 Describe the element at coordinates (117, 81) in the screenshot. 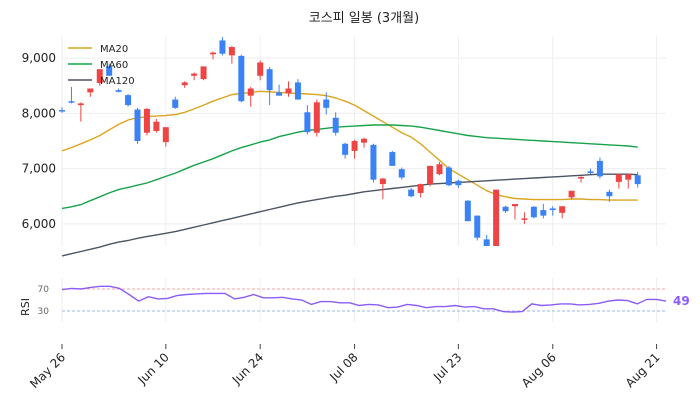

I see `legend-label-ma120: MA120` at that location.